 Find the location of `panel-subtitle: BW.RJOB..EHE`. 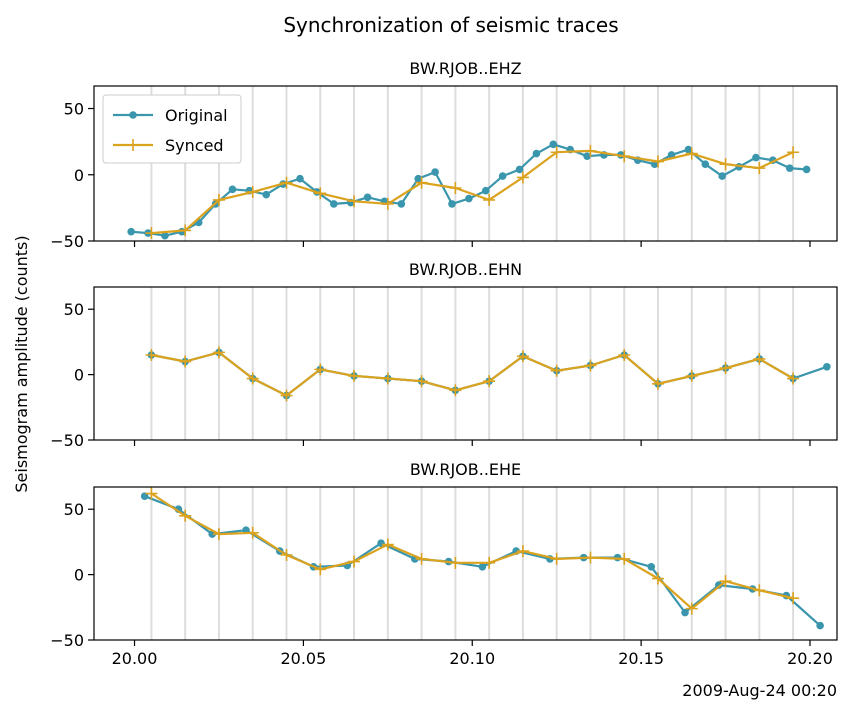

panel-subtitle: BW.RJOB..EHE is located at coordinates (465, 469).